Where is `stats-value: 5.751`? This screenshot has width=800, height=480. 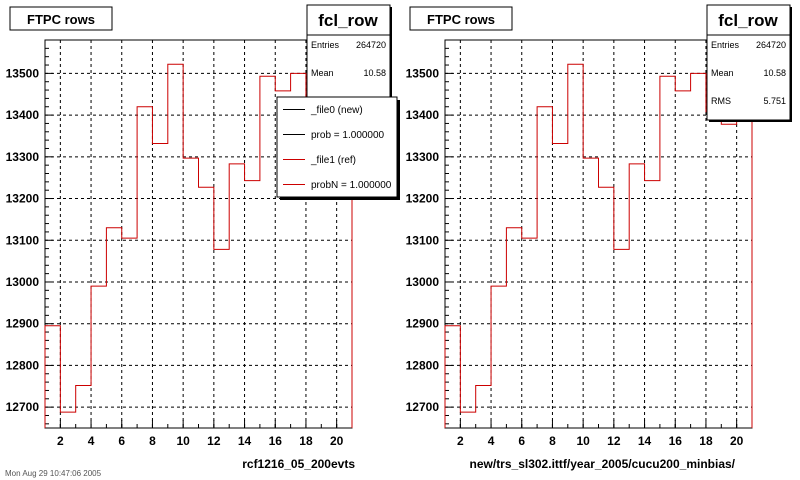
stats-value: 5.751 is located at coordinates (774, 101).